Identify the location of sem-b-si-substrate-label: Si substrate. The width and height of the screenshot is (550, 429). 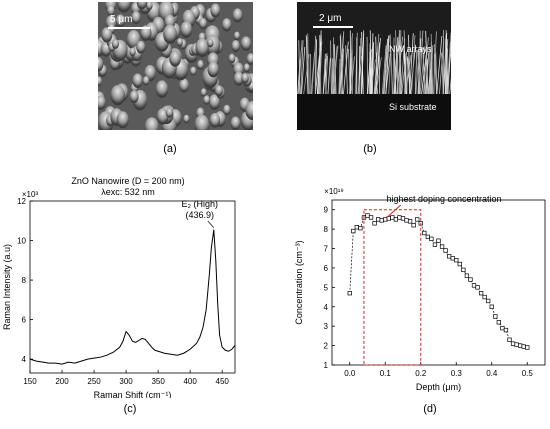
(413, 107).